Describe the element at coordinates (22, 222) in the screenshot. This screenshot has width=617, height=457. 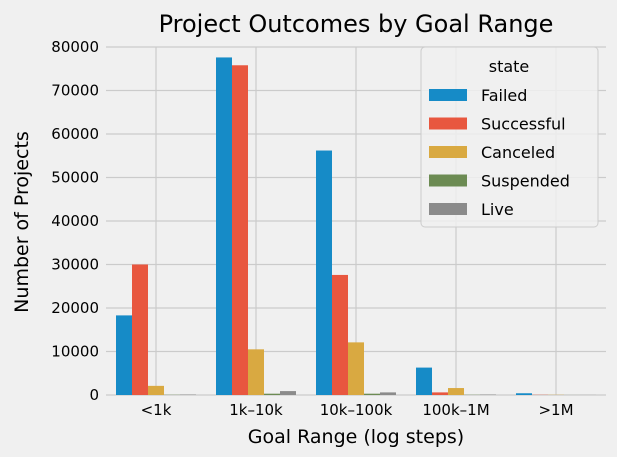
I see `y-axis-label: Number of Projects` at that location.